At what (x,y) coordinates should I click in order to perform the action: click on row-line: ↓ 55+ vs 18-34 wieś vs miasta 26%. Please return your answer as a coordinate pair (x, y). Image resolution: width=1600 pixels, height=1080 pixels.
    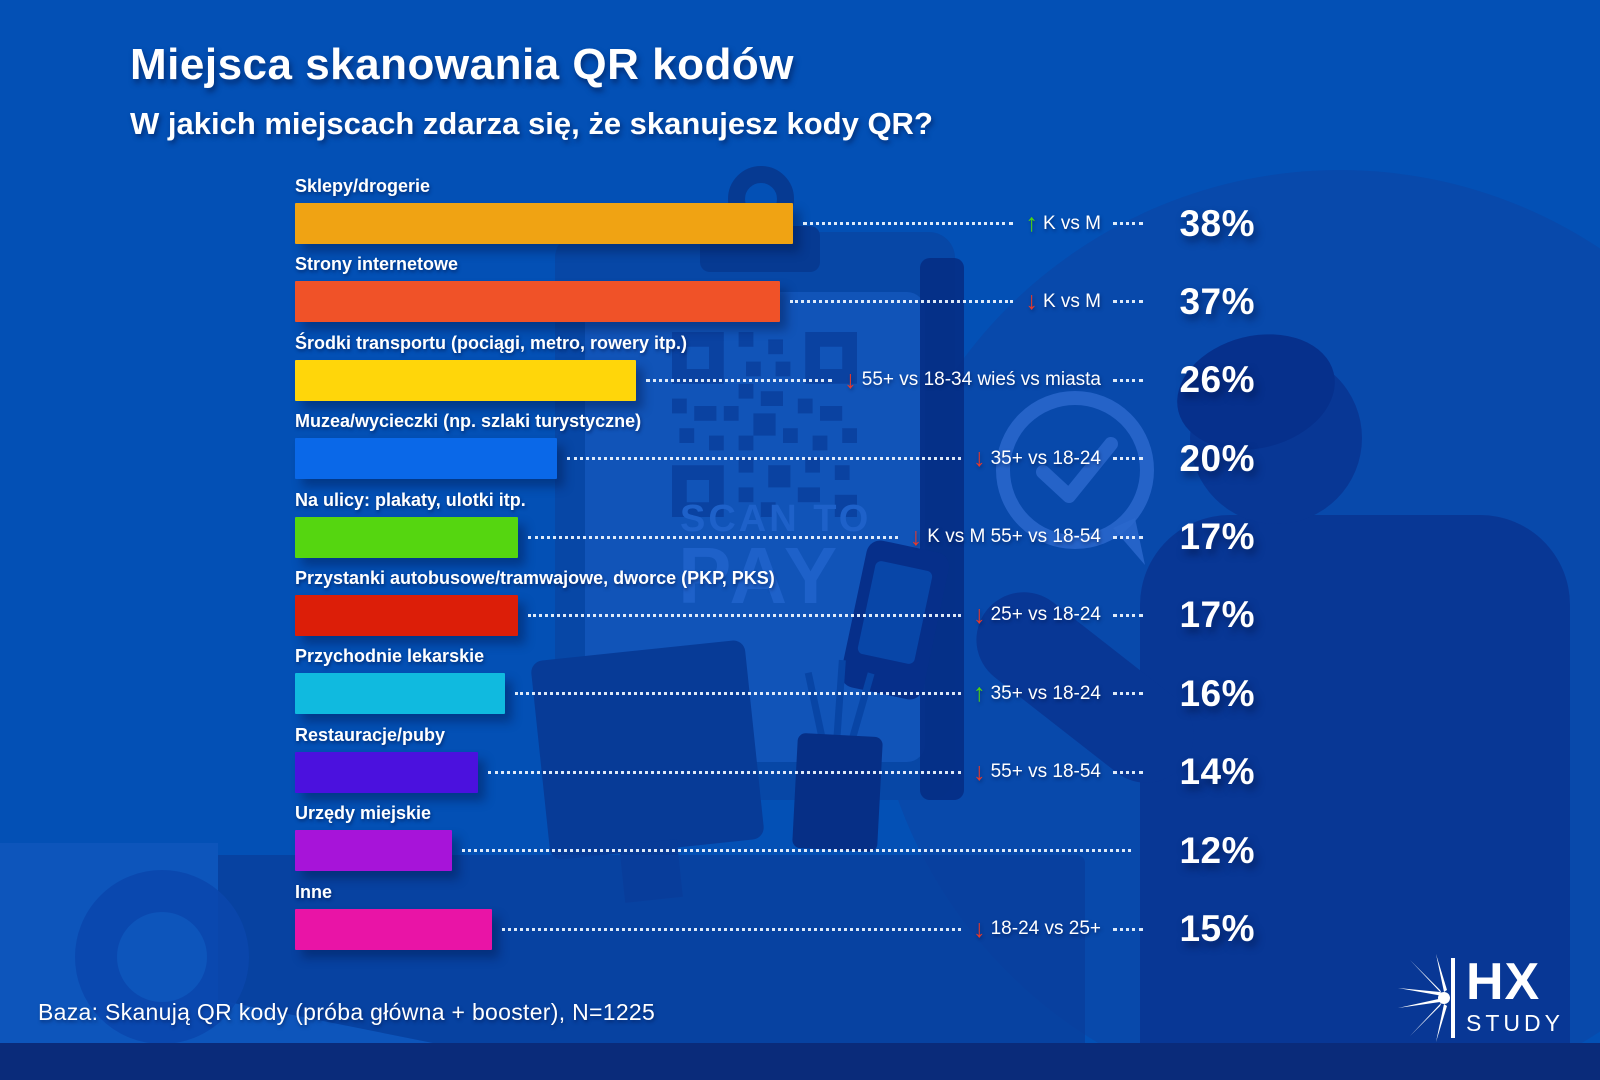
    Looking at the image, I should click on (950, 380).